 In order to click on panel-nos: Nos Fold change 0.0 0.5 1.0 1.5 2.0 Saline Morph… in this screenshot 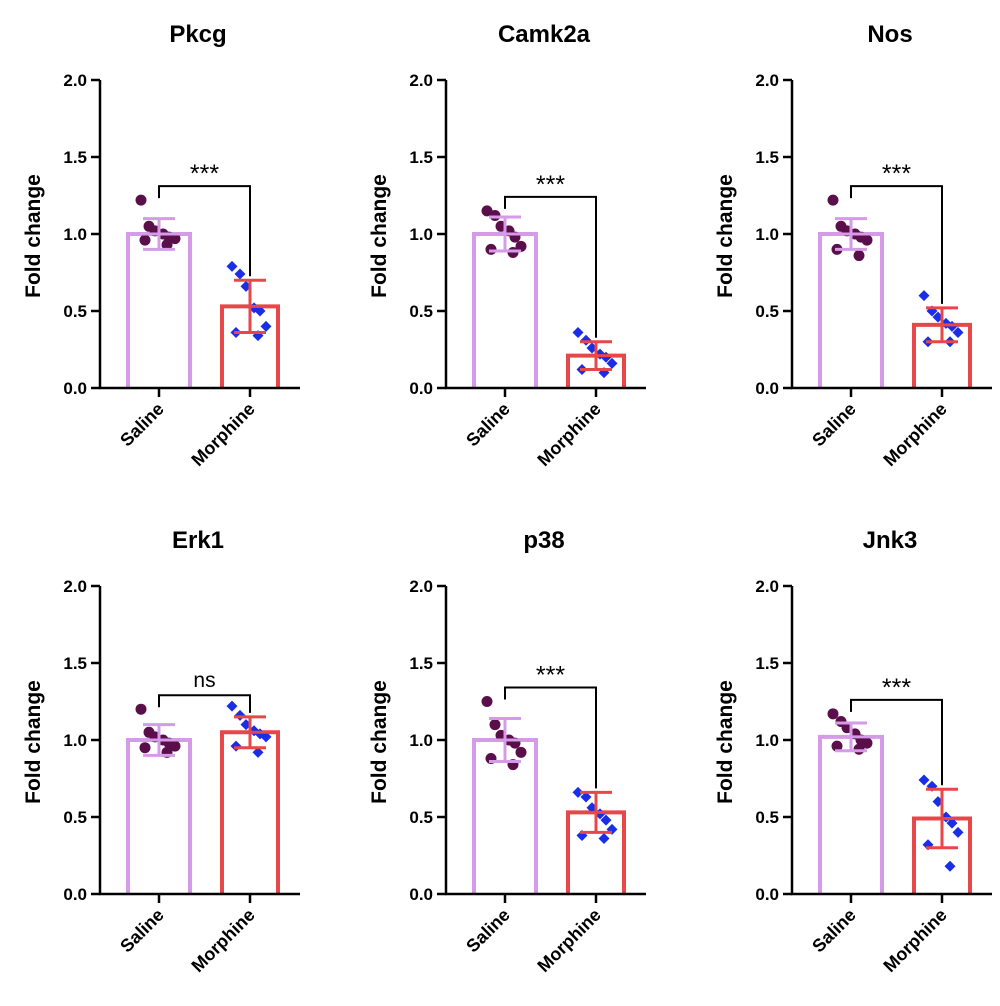, I will do `click(853, 245)`.